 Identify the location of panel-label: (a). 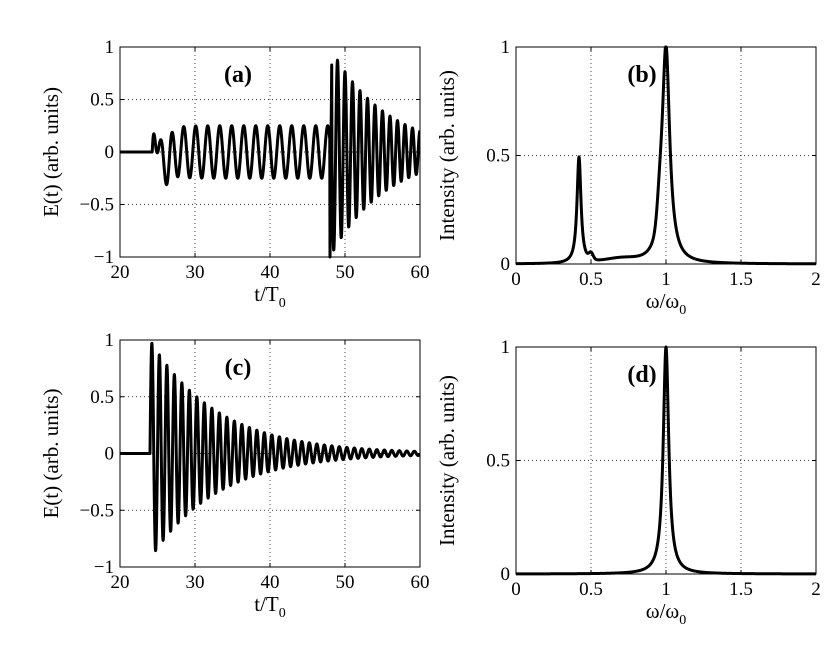
(238, 75).